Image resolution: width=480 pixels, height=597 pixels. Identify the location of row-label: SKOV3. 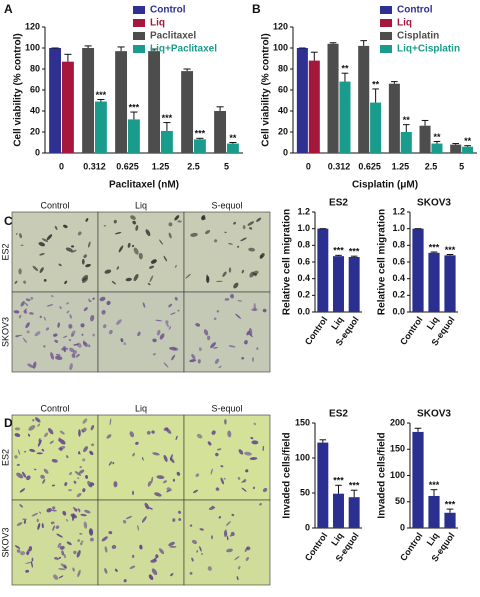
(5, 332).